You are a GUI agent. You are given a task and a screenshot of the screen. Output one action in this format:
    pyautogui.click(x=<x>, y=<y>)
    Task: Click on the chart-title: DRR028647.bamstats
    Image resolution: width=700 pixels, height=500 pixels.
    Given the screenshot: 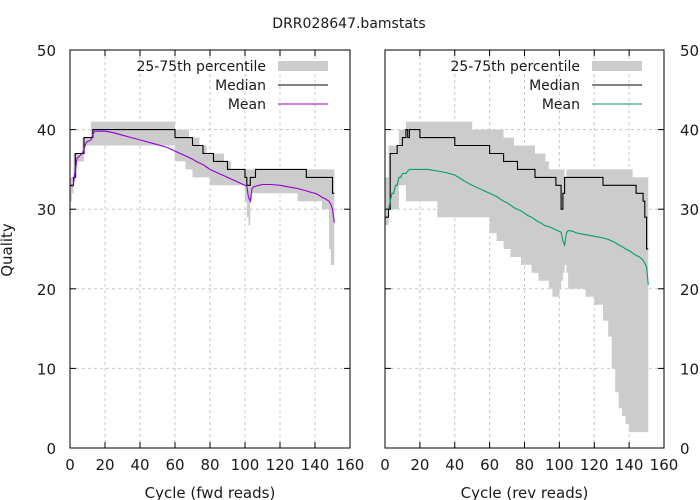 What is the action you would take?
    pyautogui.click(x=348, y=24)
    